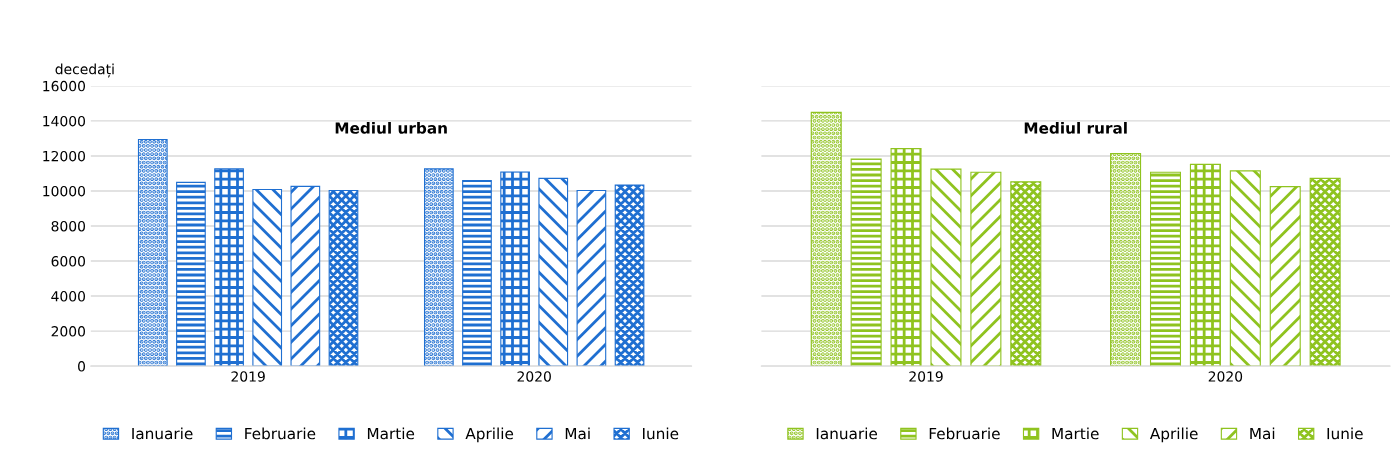 The height and width of the screenshot is (452, 1397). I want to click on y-tick-label: 4000, so click(68, 296).